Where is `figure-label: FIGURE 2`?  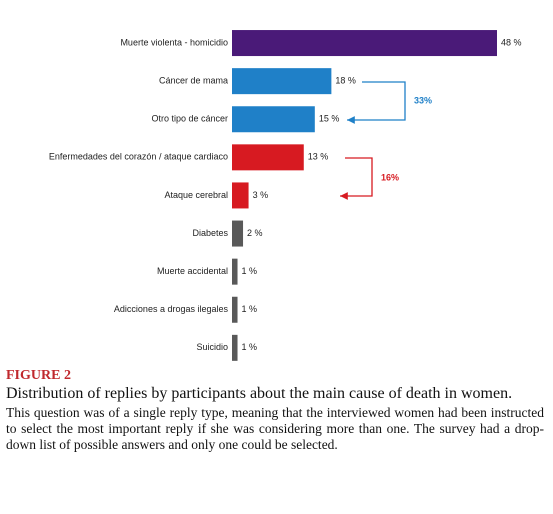
figure-label: FIGURE 2 is located at coordinates (38, 375).